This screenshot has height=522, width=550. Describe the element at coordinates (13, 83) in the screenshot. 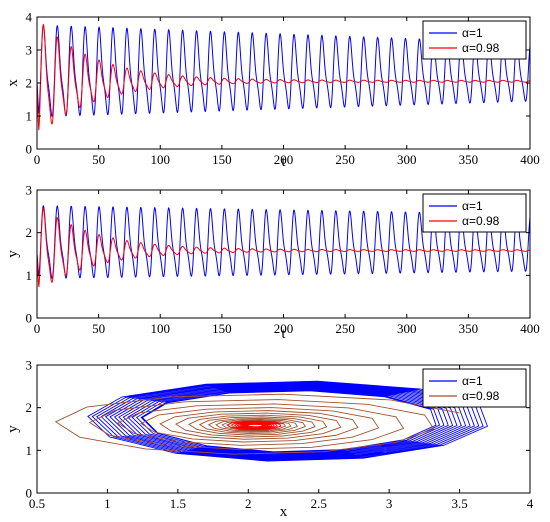

I see `y-axis-label: x` at that location.